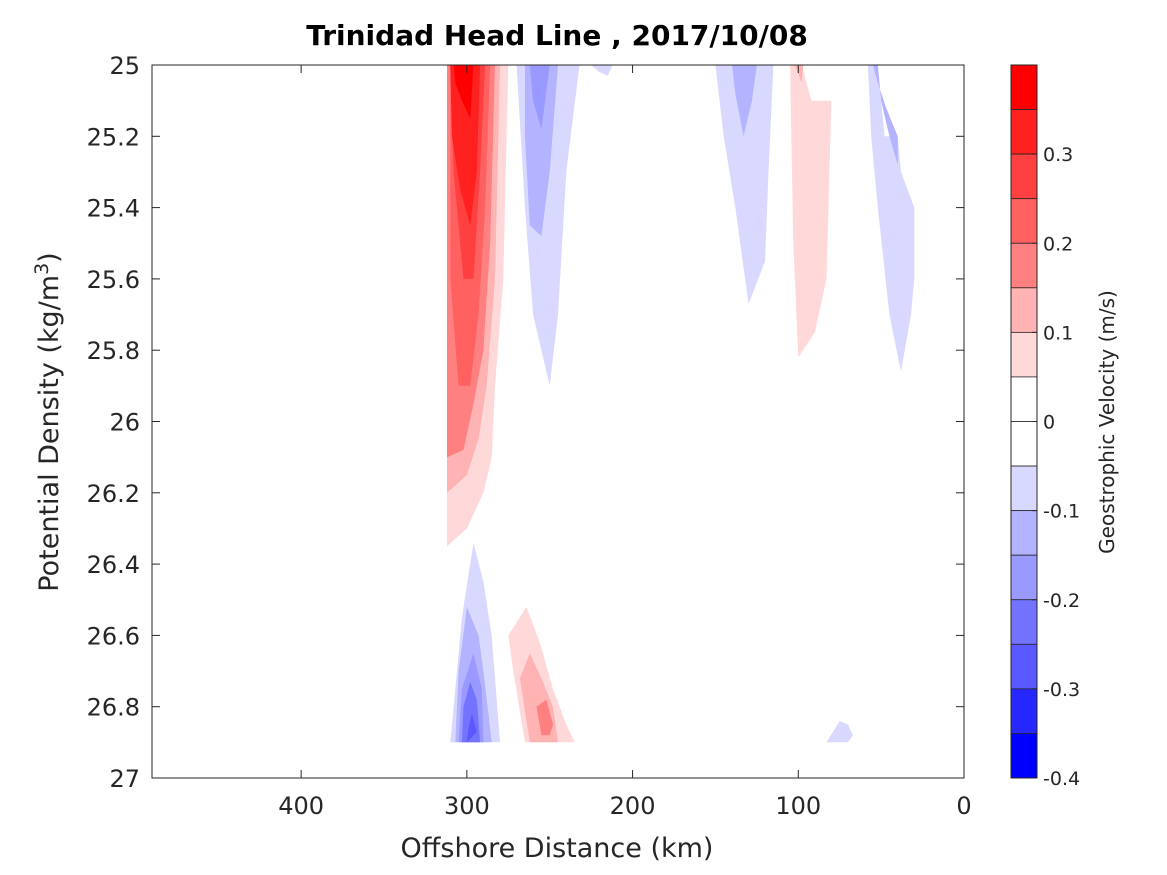 The image size is (1167, 875). Describe the element at coordinates (1058, 333) in the screenshot. I see `colorbar-tick-label-2: 0.1` at that location.